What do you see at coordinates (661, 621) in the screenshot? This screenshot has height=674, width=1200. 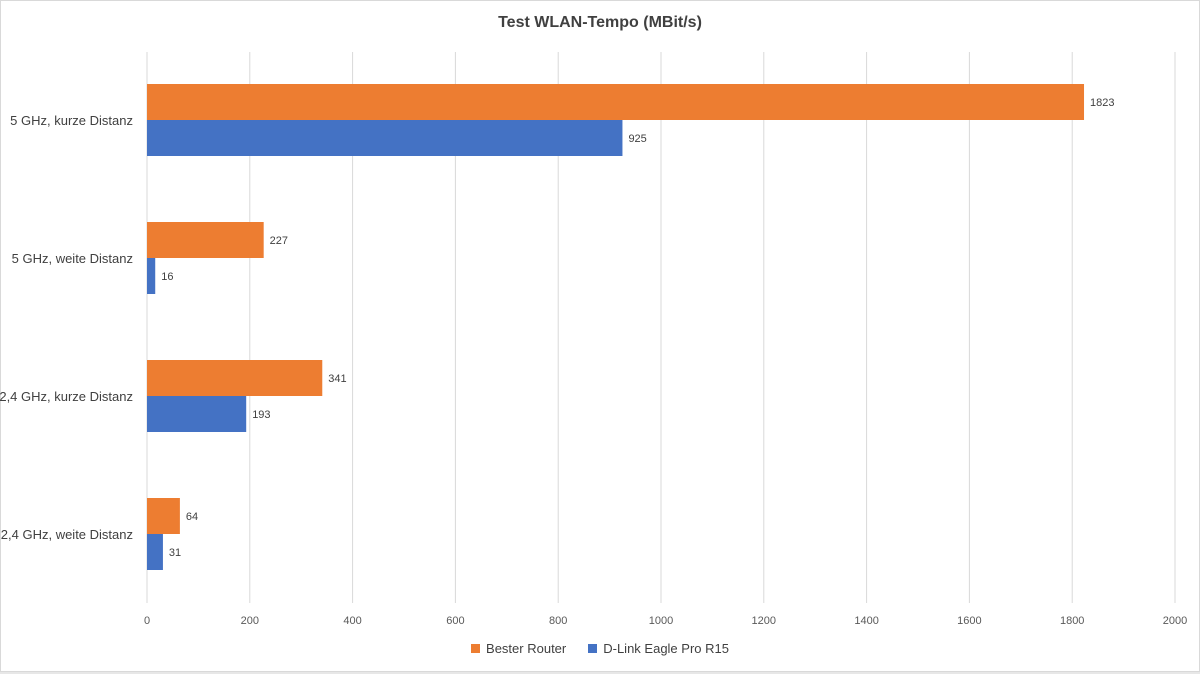 I see `x-tick-label: 1000` at bounding box center [661, 621].